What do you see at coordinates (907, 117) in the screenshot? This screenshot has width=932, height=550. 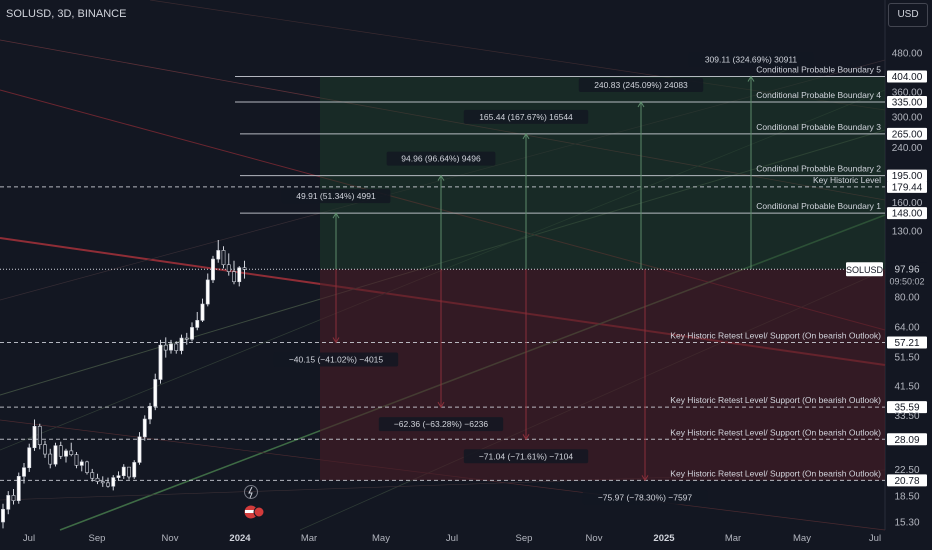 I see `y-tick-label: 300.00` at bounding box center [907, 117].